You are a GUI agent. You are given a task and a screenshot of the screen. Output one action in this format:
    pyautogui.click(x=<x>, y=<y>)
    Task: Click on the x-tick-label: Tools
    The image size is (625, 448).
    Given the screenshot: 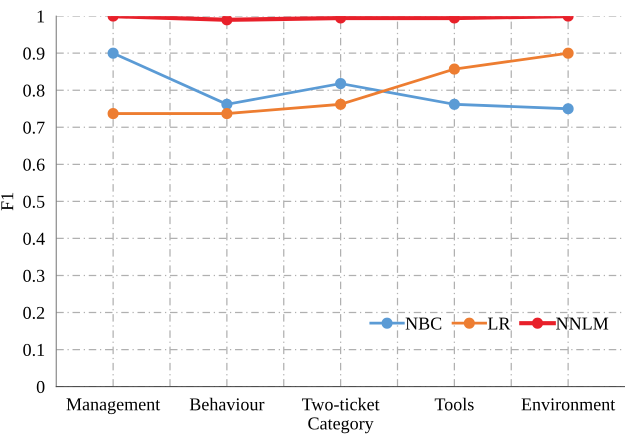 What is the action you would take?
    pyautogui.click(x=454, y=404)
    